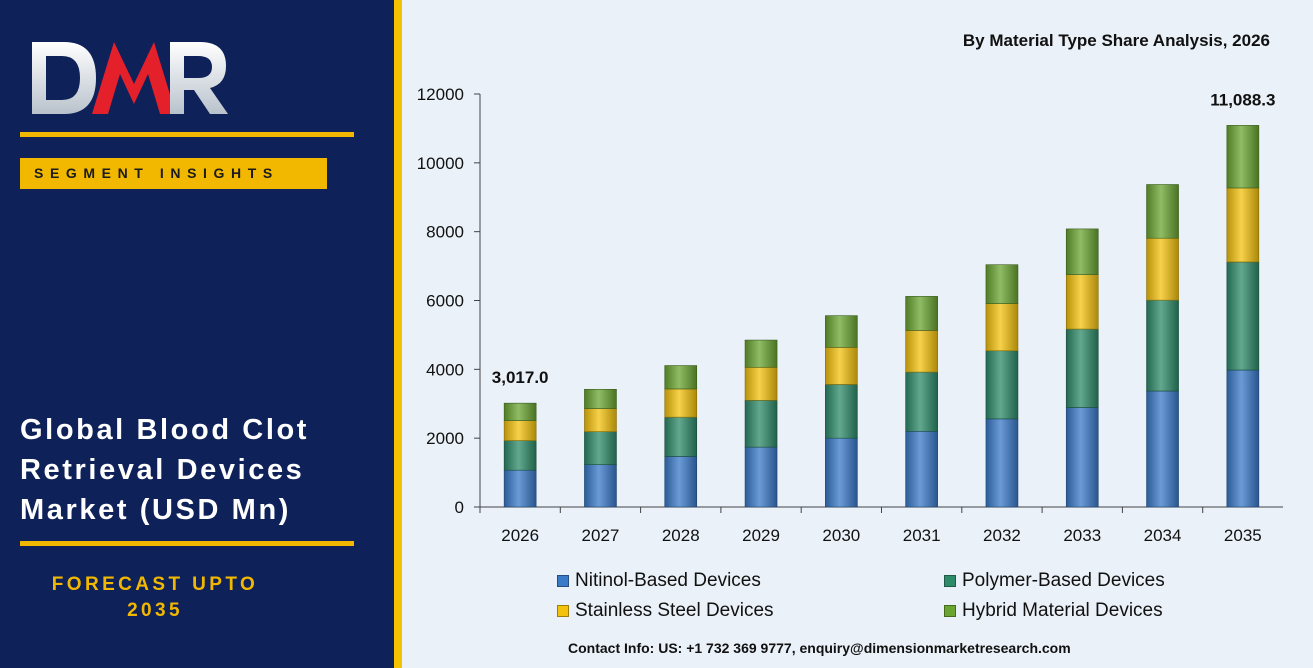 The height and width of the screenshot is (668, 1313). I want to click on y-tick-label: 0, so click(459, 507).